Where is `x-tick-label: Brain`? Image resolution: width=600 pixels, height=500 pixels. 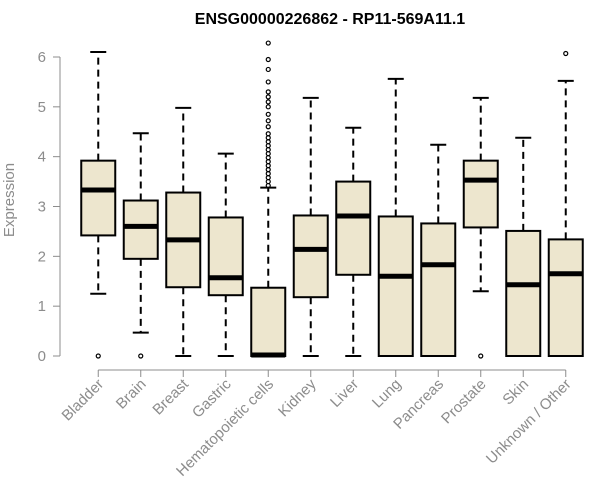
x-tick-label: Brain is located at coordinates (131, 394).